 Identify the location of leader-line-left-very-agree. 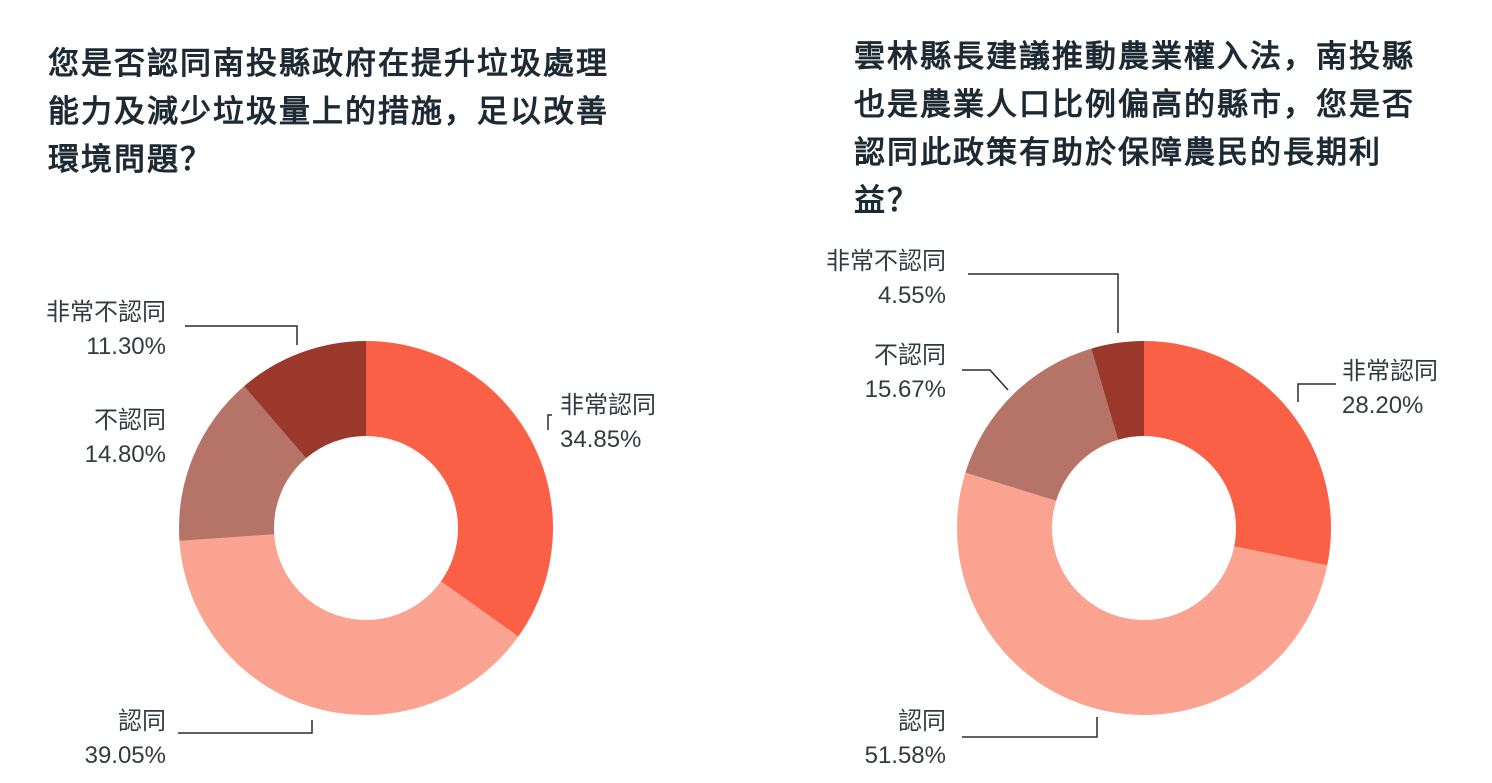
(549, 422).